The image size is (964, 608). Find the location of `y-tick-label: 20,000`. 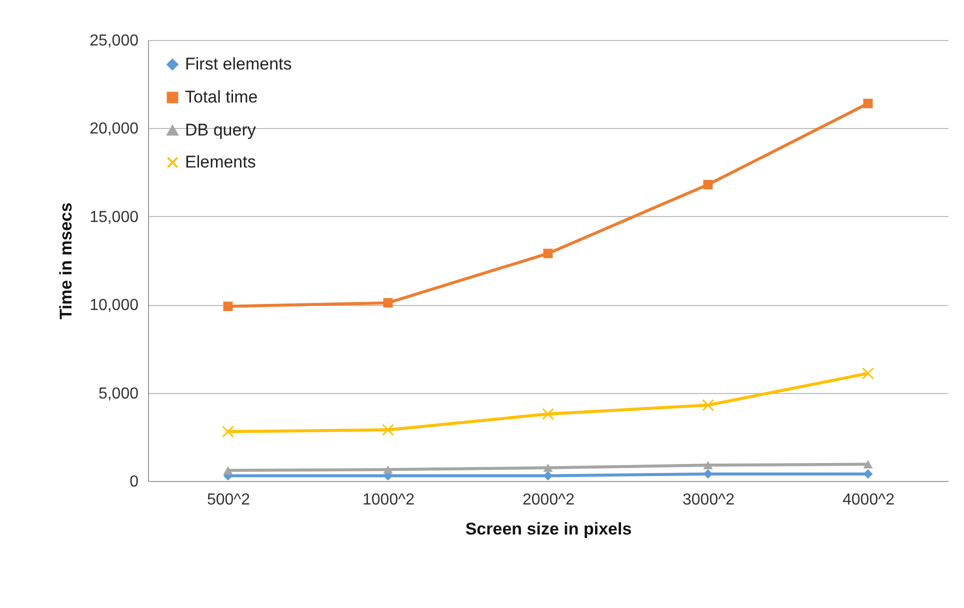

y-tick-label: 20,000 is located at coordinates (114, 129).